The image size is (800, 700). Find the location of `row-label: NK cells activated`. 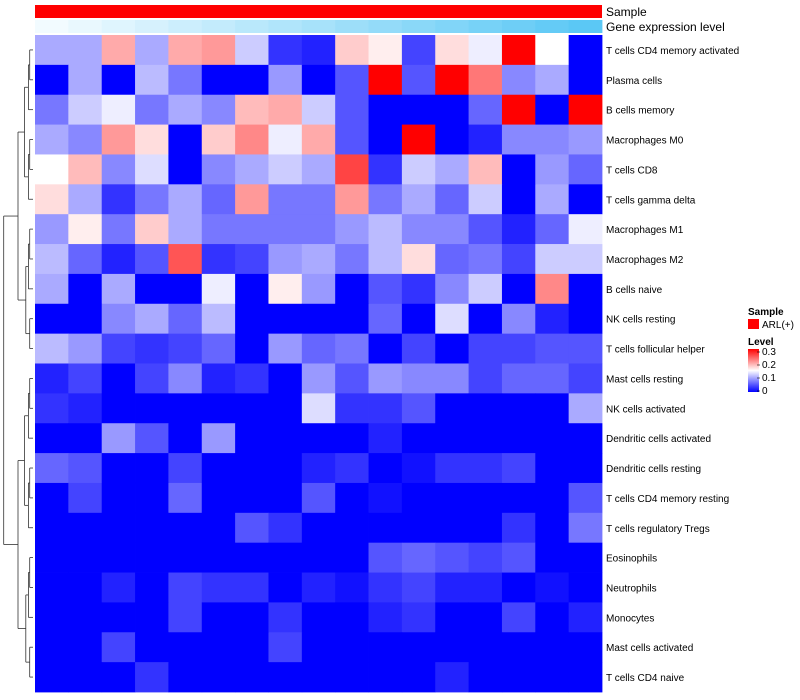

row-label: NK cells activated is located at coordinates (645, 409).